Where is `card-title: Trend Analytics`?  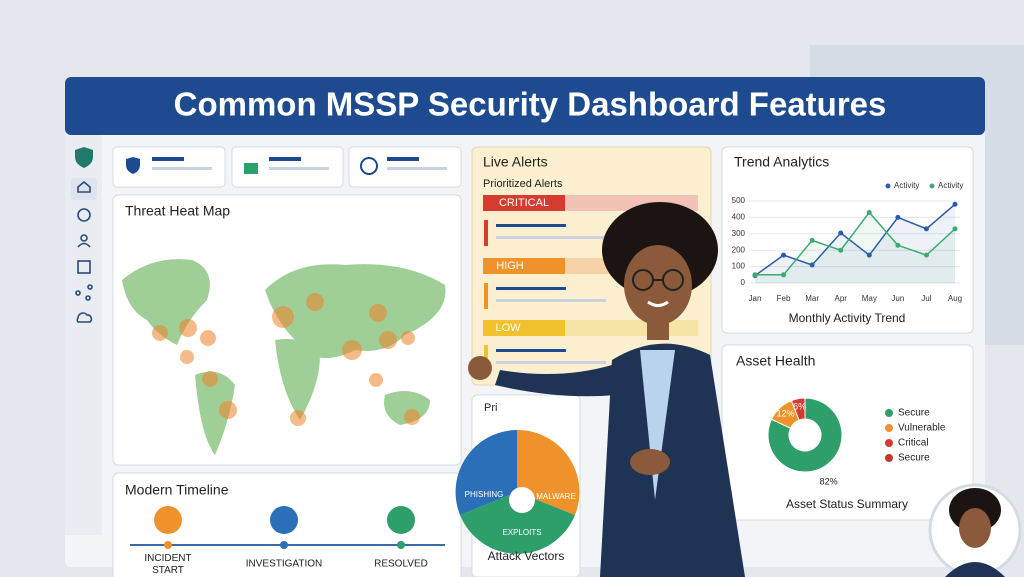 card-title: Trend Analytics is located at coordinates (781, 162).